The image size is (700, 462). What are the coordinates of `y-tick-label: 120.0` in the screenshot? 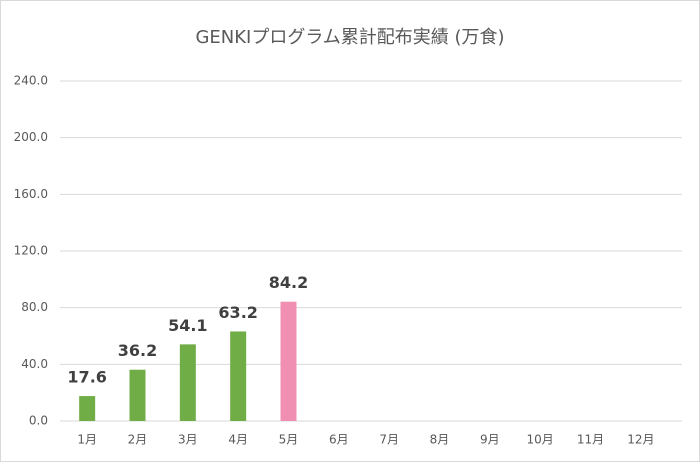 It's located at (31, 251).